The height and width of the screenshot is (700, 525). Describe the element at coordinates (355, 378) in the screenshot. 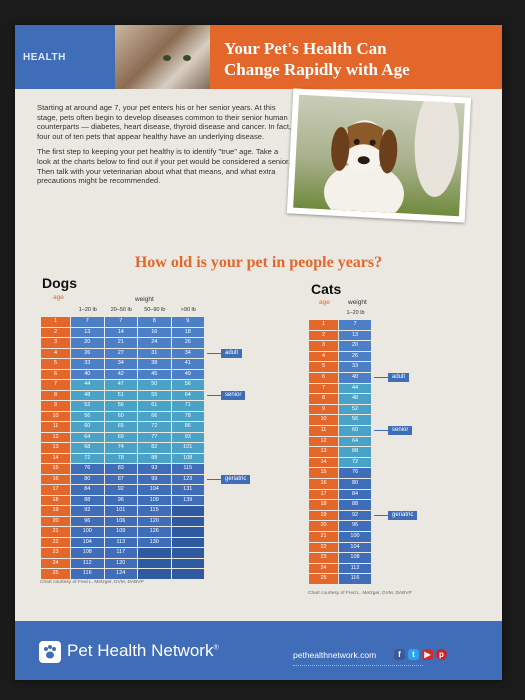

I see `cats-value-cell: 40` at that location.